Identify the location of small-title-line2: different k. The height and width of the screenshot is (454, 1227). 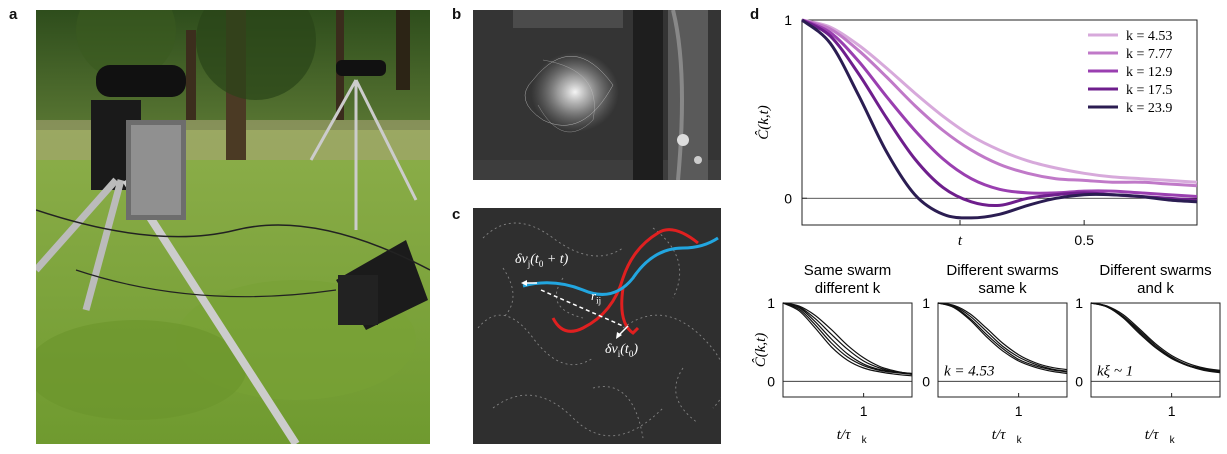
(848, 288).